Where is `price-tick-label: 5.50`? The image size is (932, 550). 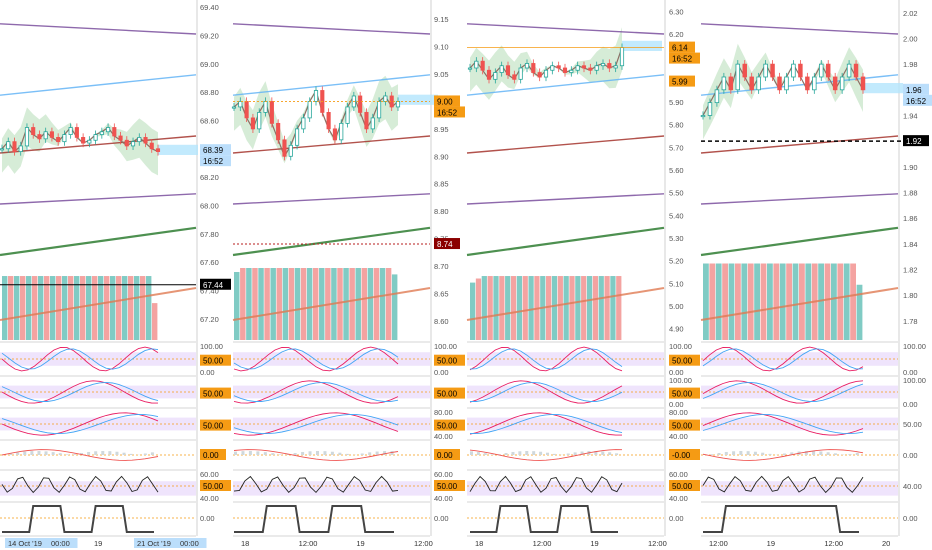
price-tick-label: 5.50 is located at coordinates (676, 193).